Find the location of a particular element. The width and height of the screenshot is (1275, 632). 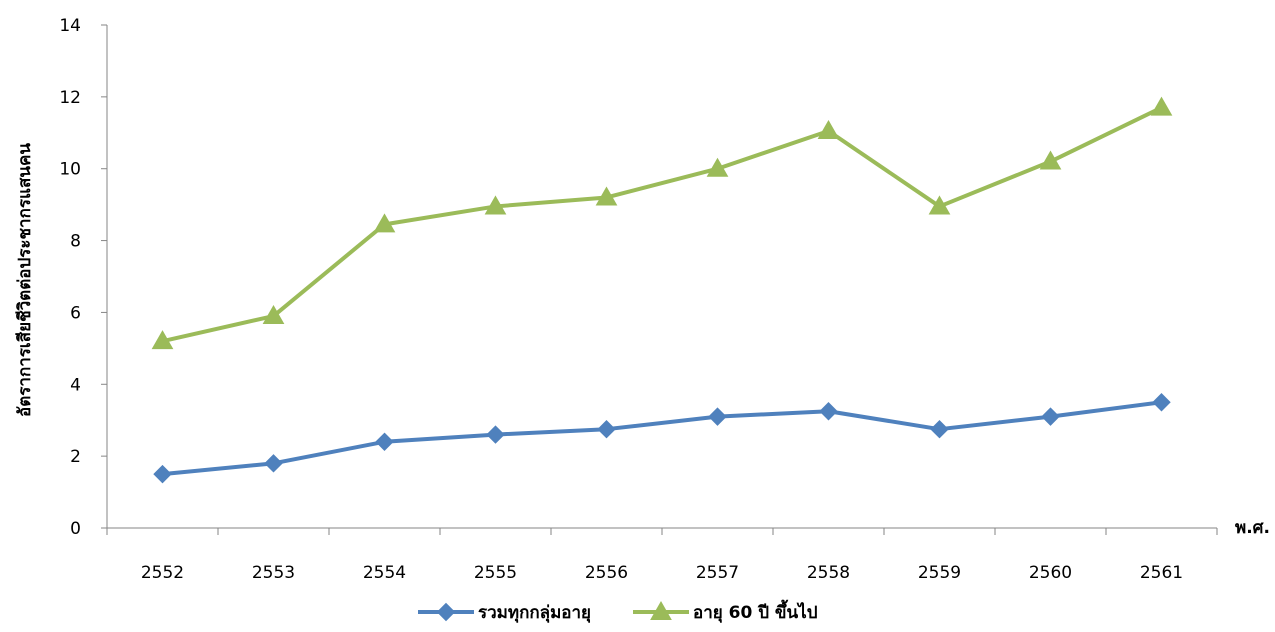

y-axis-title: อัตราการเสียชีวิตต่อประชากรแสนคน is located at coordinates (24, 280).